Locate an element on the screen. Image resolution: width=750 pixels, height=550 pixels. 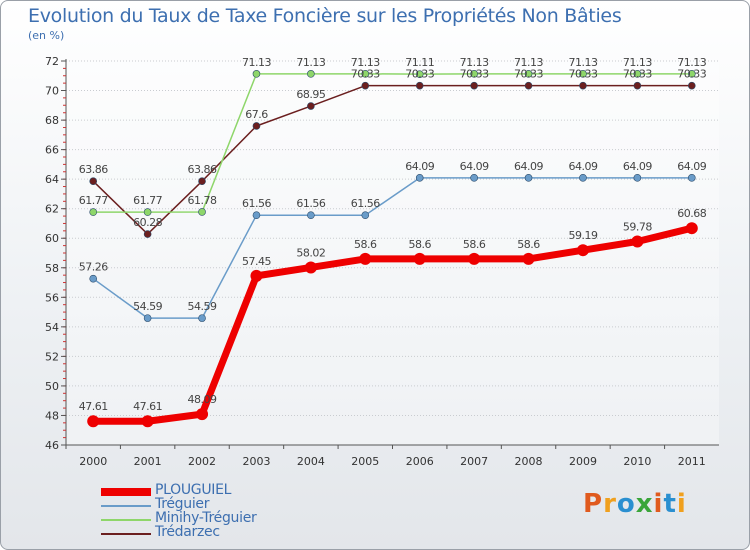
data-label: 57.26 is located at coordinates (93, 267).